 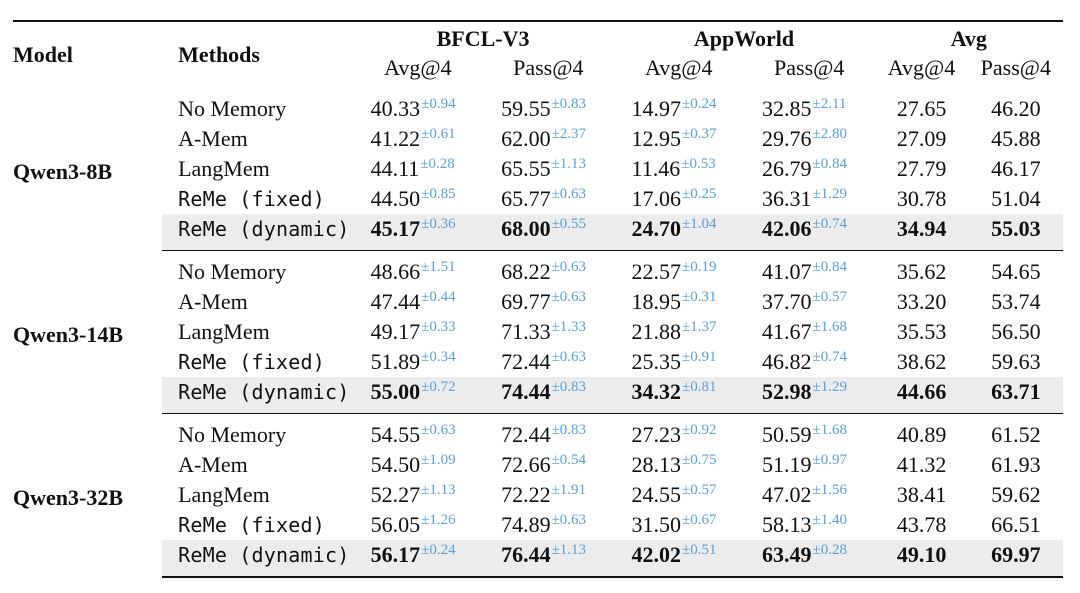 I want to click on average-score: 40.89, so click(x=921, y=434).